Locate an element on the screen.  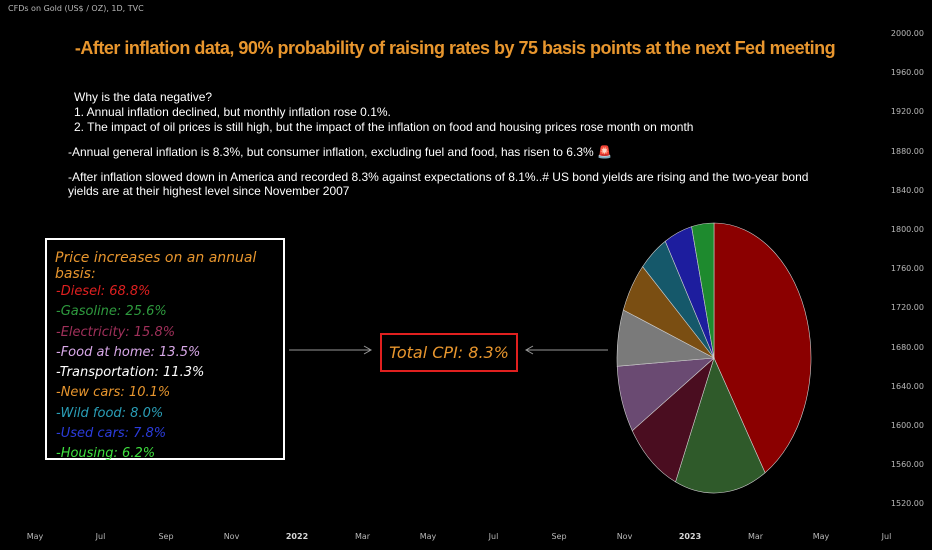
price-tick-label: 1680.00 is located at coordinates (907, 347).